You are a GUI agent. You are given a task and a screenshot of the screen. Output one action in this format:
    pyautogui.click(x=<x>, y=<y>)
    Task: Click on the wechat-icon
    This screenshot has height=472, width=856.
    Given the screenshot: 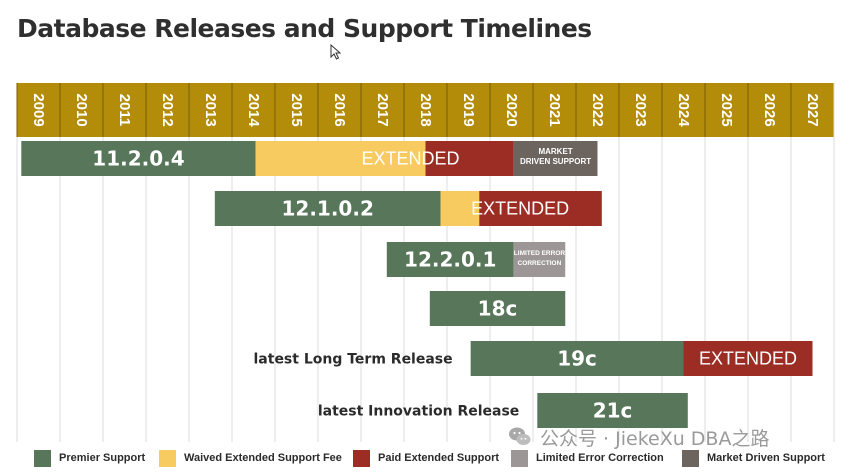 What is the action you would take?
    pyautogui.click(x=520, y=436)
    